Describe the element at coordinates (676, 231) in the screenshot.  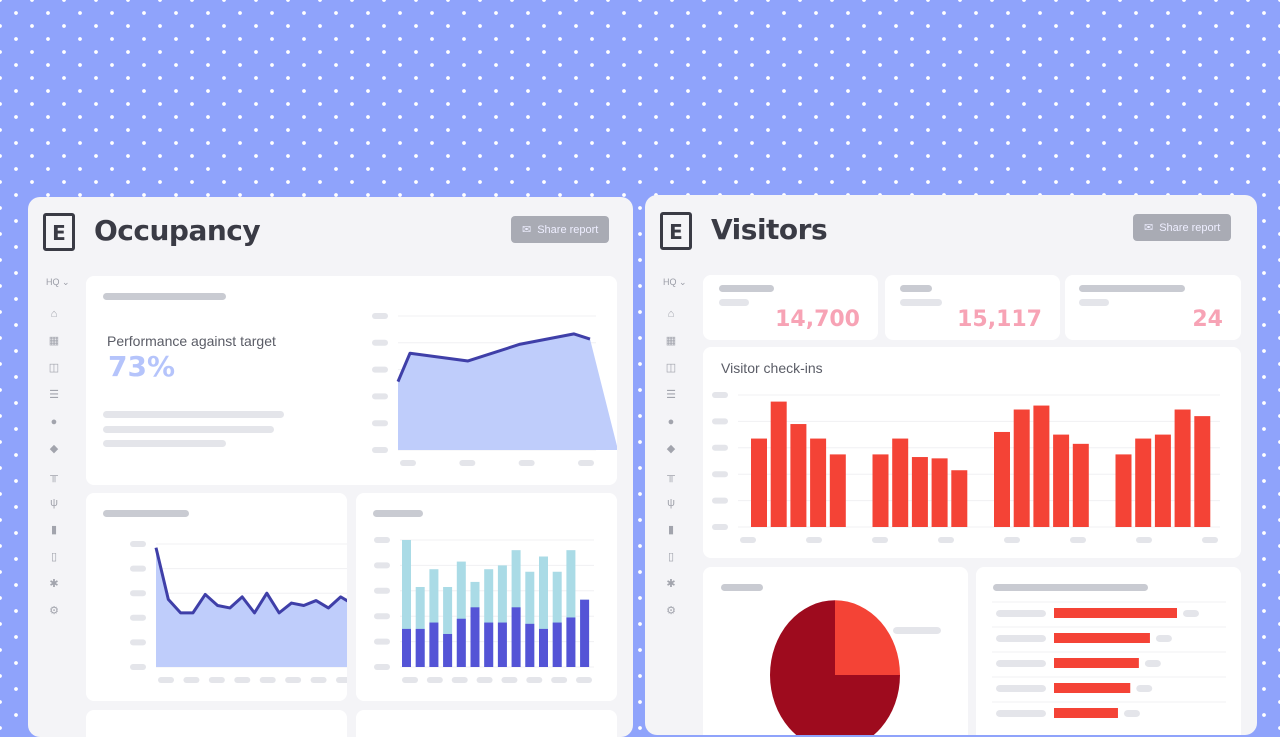
I see `logo-icon: E` at that location.